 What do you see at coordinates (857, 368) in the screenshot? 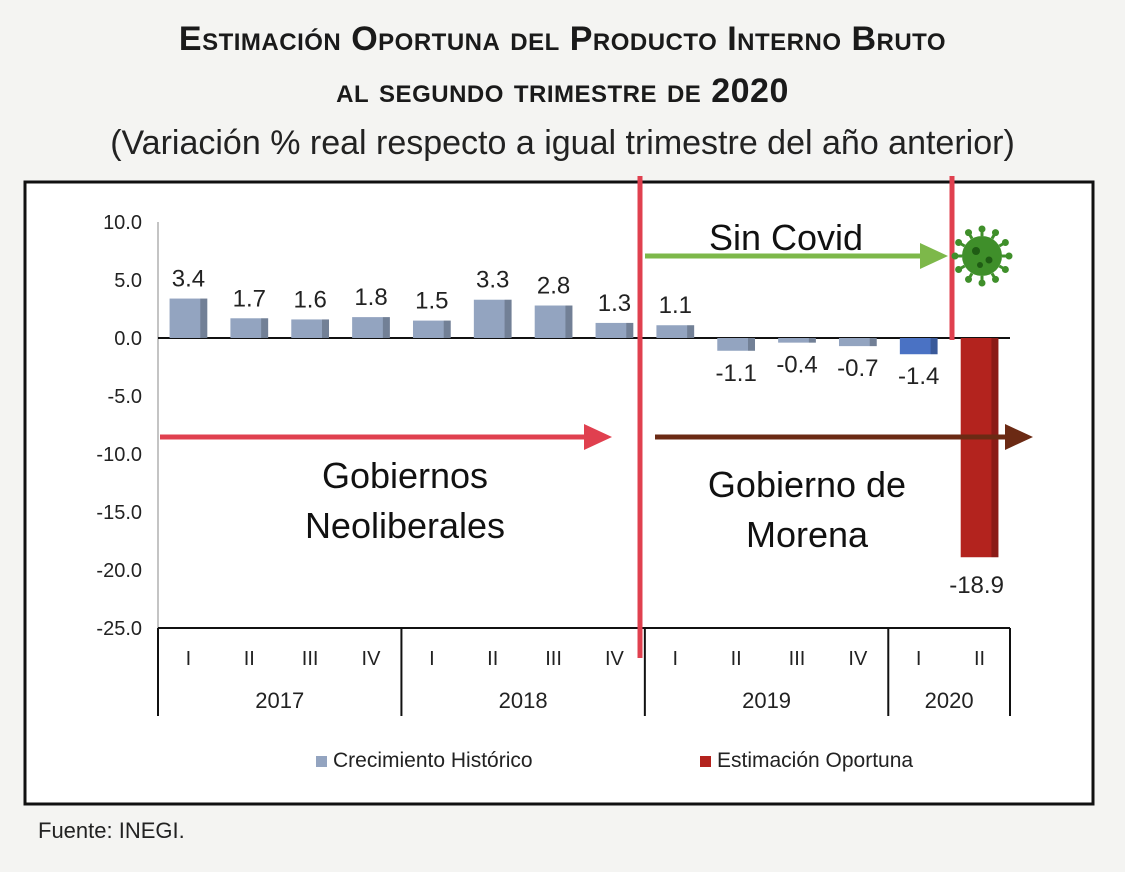
I see `data-label: -0.7` at bounding box center [857, 368].